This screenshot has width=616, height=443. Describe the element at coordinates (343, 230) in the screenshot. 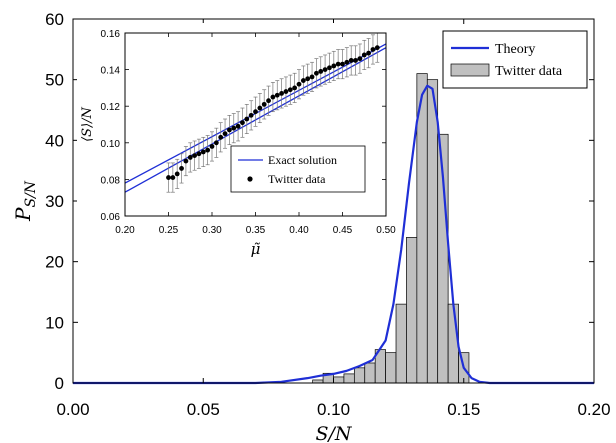

I see `inset-x-tick-label: 0.45` at that location.